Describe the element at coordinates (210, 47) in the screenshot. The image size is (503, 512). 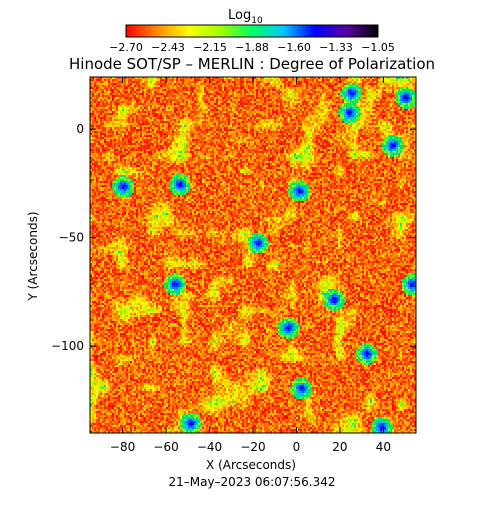
I see `colorbar-tick-label: −2.15` at that location.